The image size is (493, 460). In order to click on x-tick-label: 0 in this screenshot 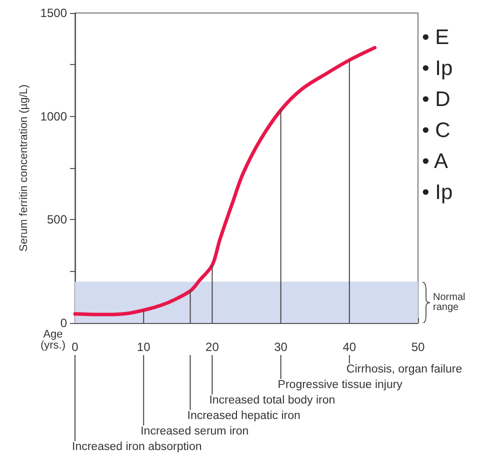, I will do `click(75, 347)`.